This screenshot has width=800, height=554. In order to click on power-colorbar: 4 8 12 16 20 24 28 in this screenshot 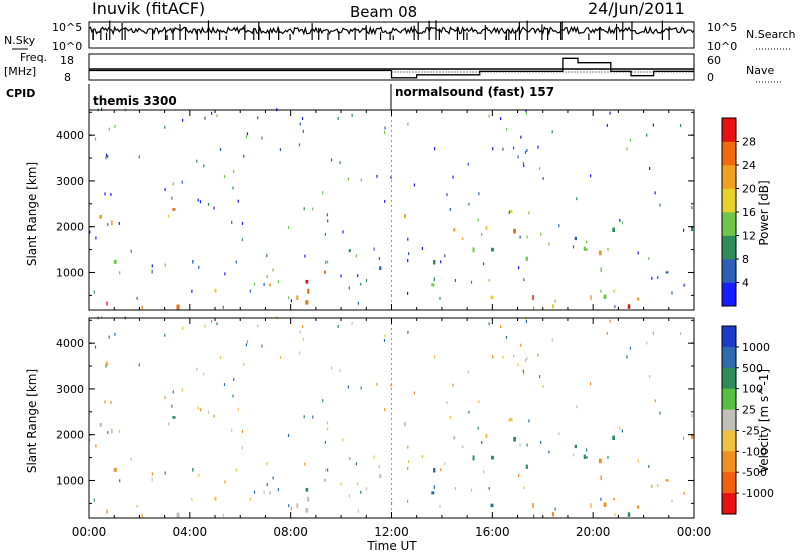, I will do `click(738, 212)`.